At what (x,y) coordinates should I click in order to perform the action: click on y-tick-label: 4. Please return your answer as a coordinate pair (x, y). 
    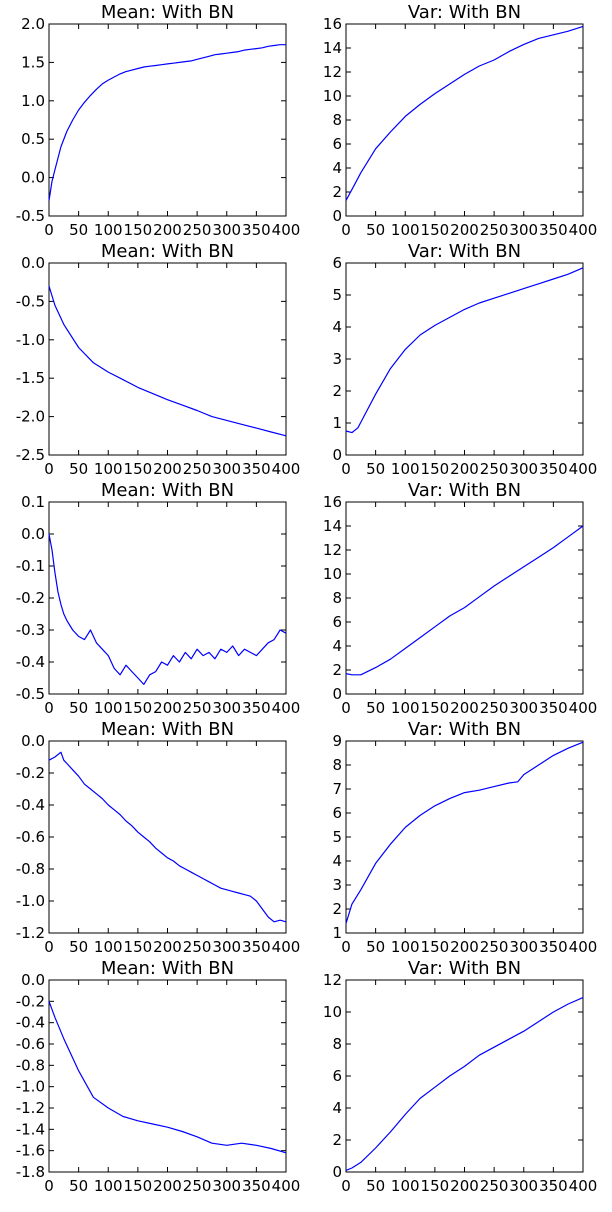
    Looking at the image, I should click on (337, 168).